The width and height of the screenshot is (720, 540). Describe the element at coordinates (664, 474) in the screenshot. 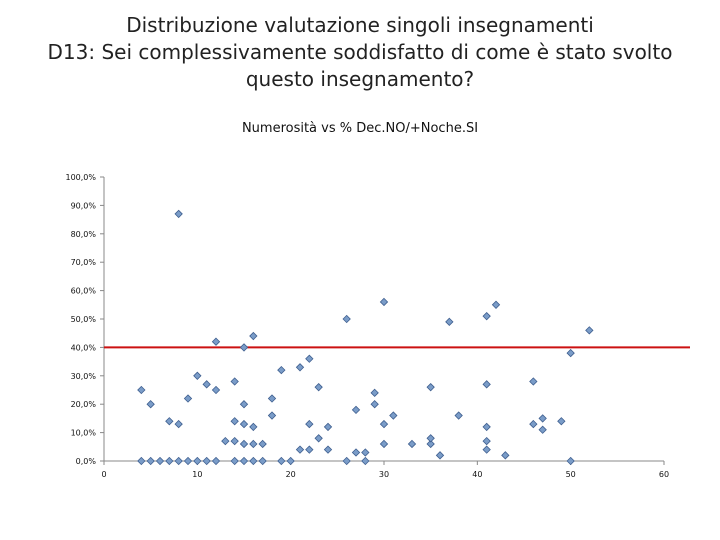

I see `x-tick-label: 60` at that location.